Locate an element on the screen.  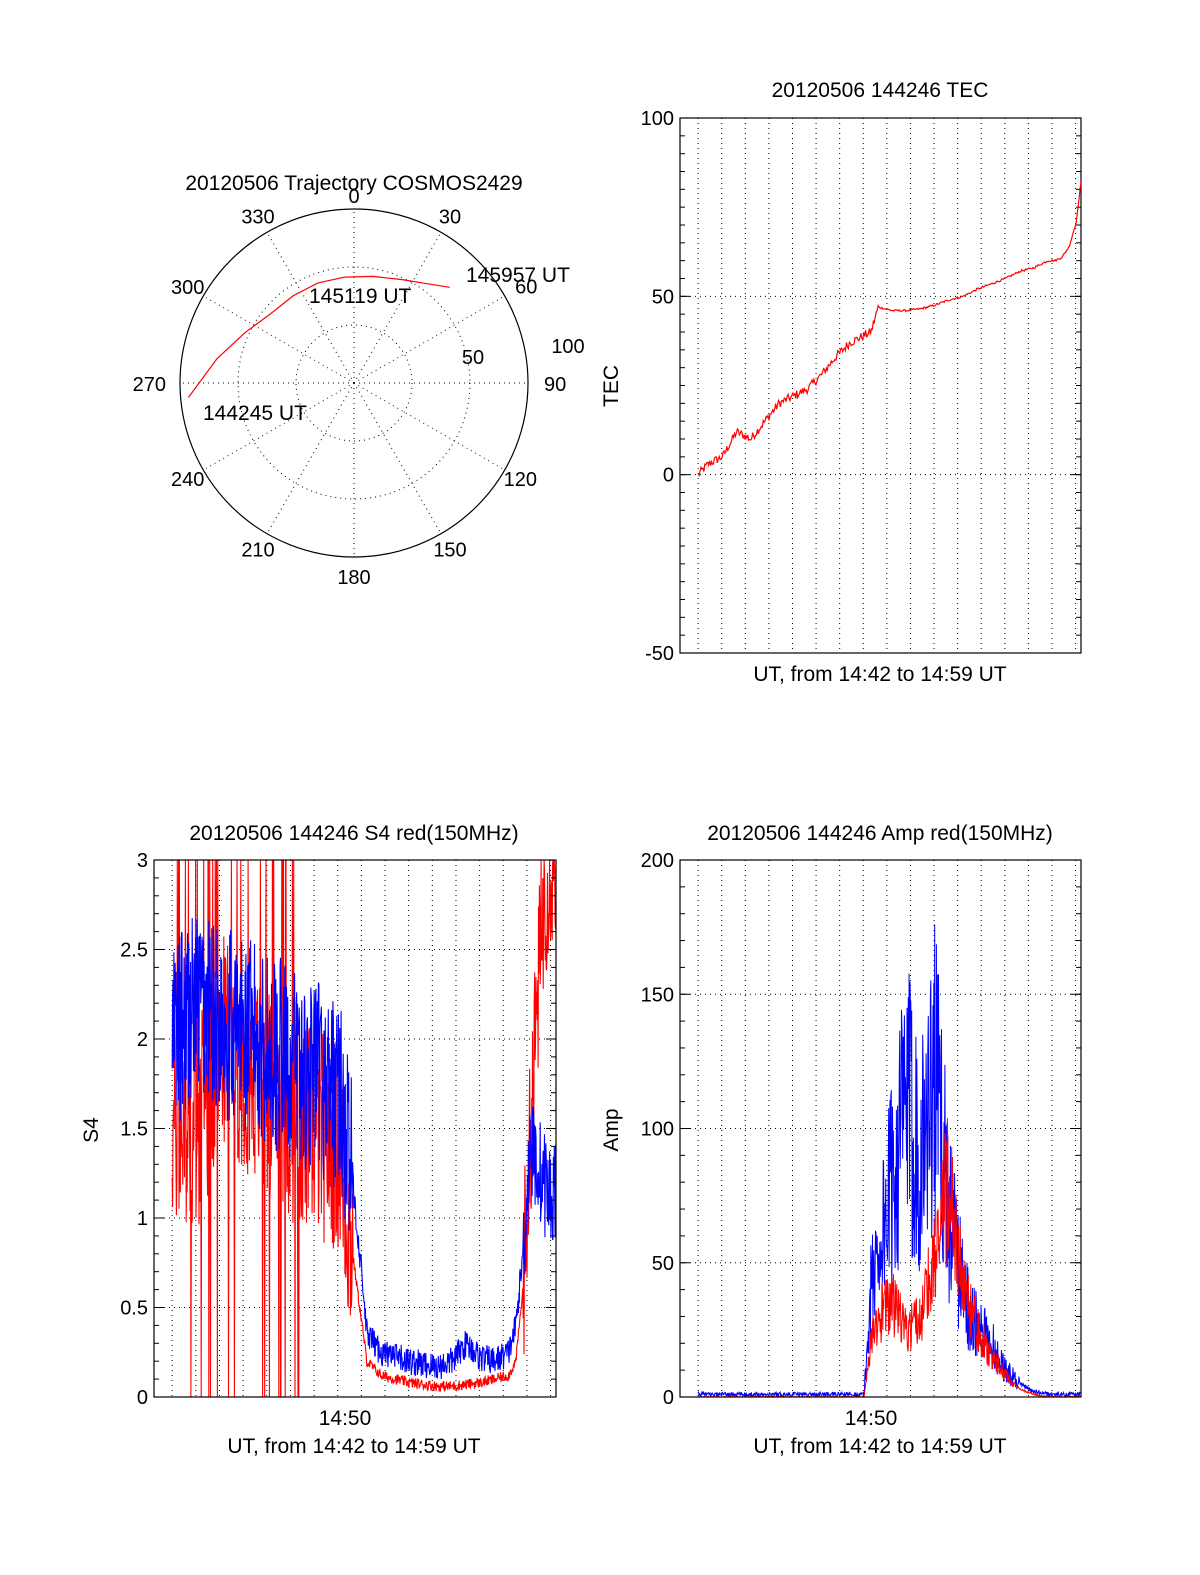
tec-frame is located at coordinates (880, 385).